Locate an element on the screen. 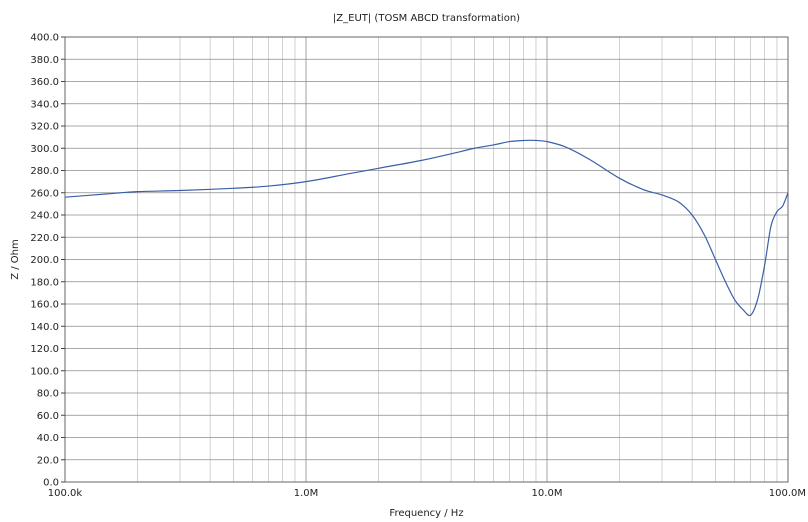 The image size is (808, 522). y-tick-label: 160.0 is located at coordinates (44, 305).